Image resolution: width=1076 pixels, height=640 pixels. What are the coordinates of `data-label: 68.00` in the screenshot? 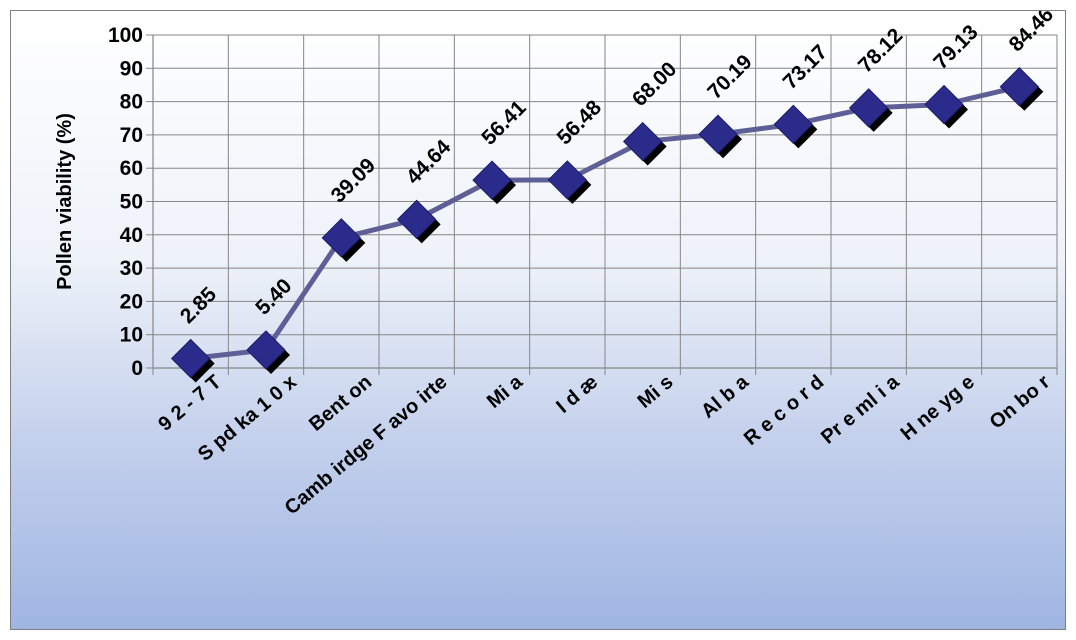 It's located at (654, 84).